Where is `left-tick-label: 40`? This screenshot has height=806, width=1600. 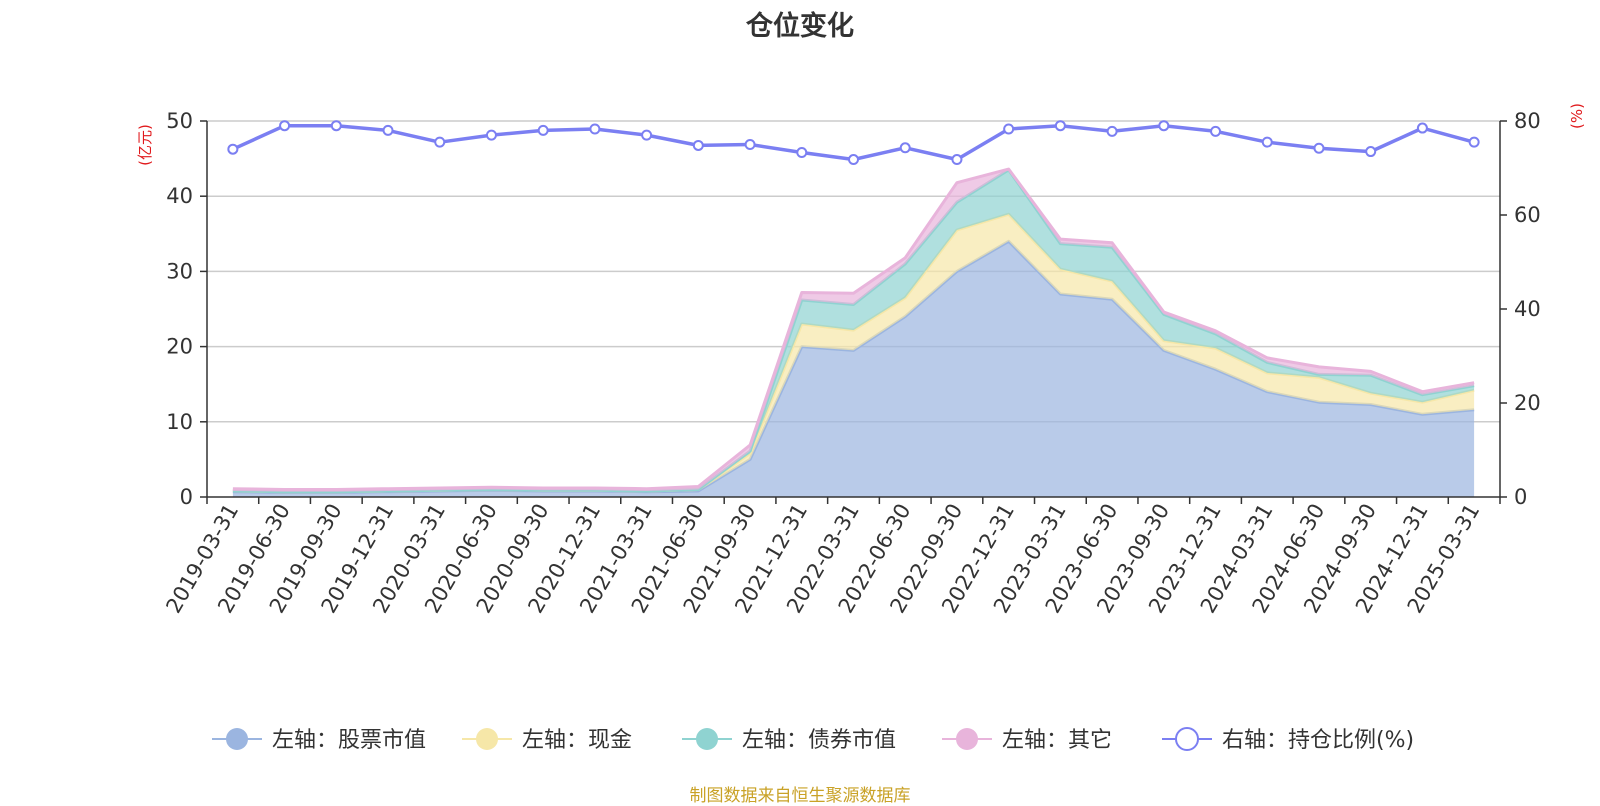 left-tick-label: 40 is located at coordinates (179, 196).